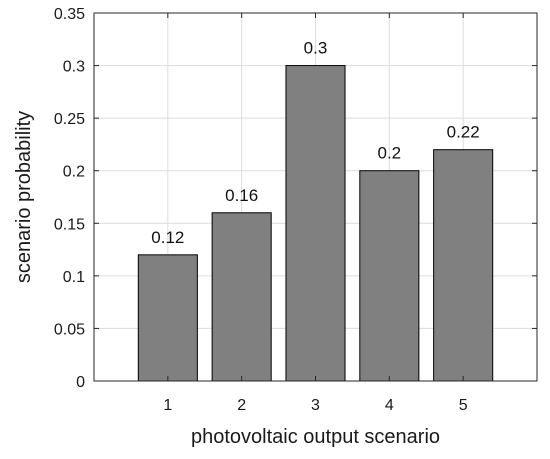 The image size is (550, 459). What do you see at coordinates (463, 405) in the screenshot?
I see `x-tick-label: 5` at bounding box center [463, 405].